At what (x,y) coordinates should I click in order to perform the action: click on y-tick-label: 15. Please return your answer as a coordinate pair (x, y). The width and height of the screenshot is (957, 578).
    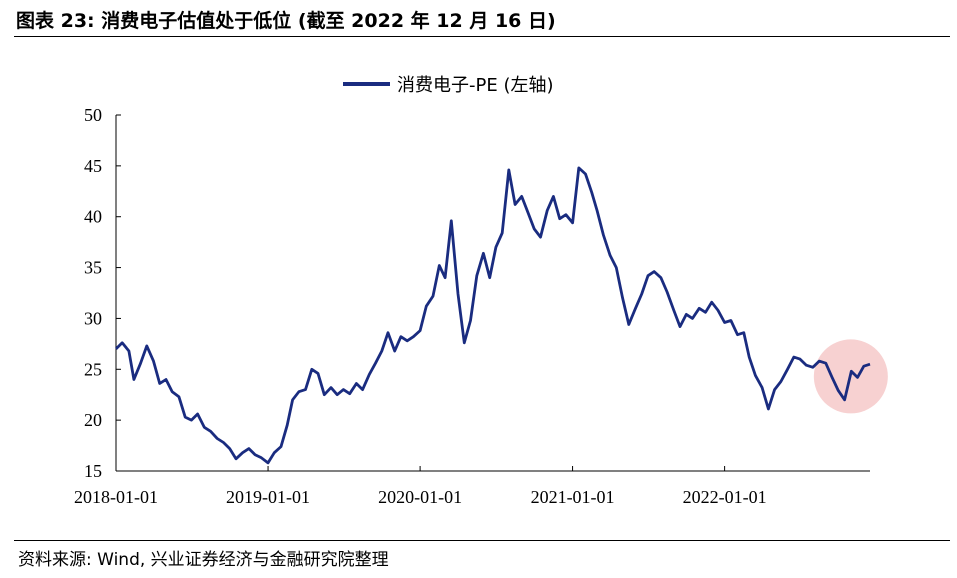
    Looking at the image, I should click on (93, 471).